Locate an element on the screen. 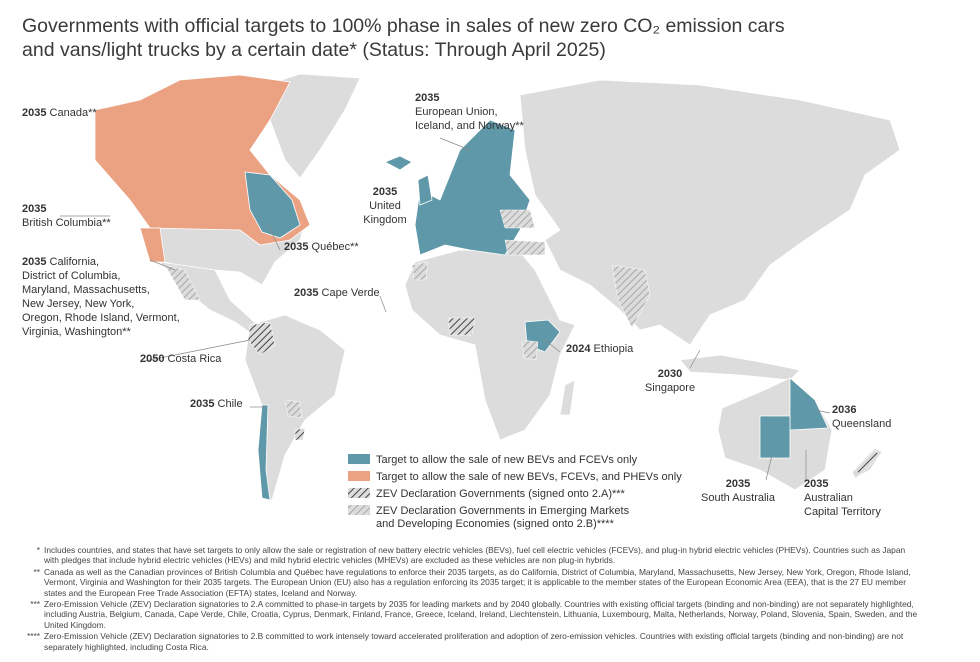  annotation-label: Kingdom is located at coordinates (384, 220).